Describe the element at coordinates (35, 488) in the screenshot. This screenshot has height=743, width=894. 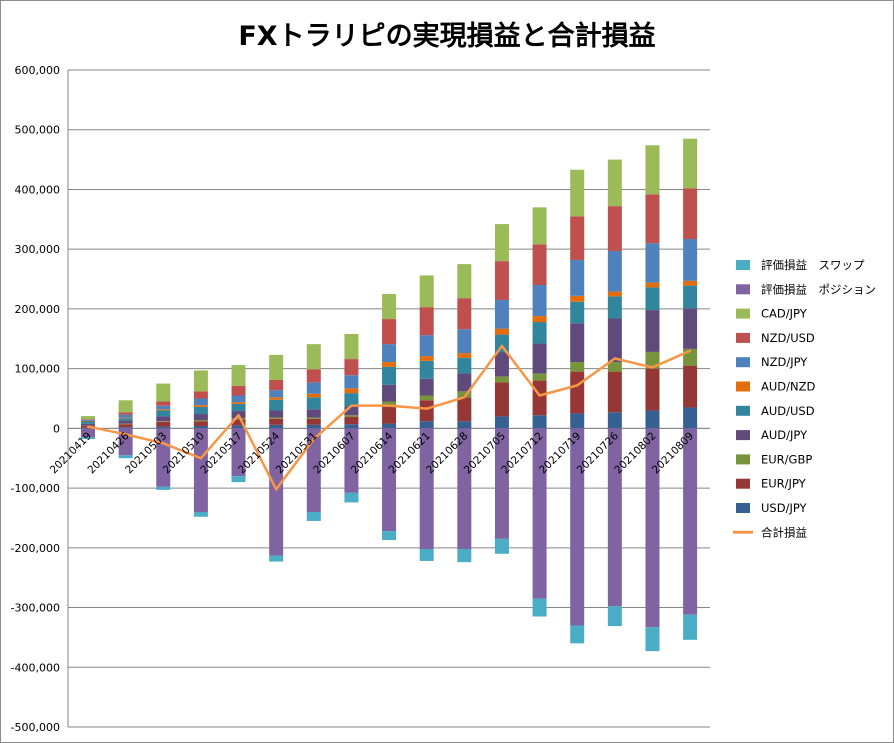
I see `y-tick-label: -100,000` at that location.